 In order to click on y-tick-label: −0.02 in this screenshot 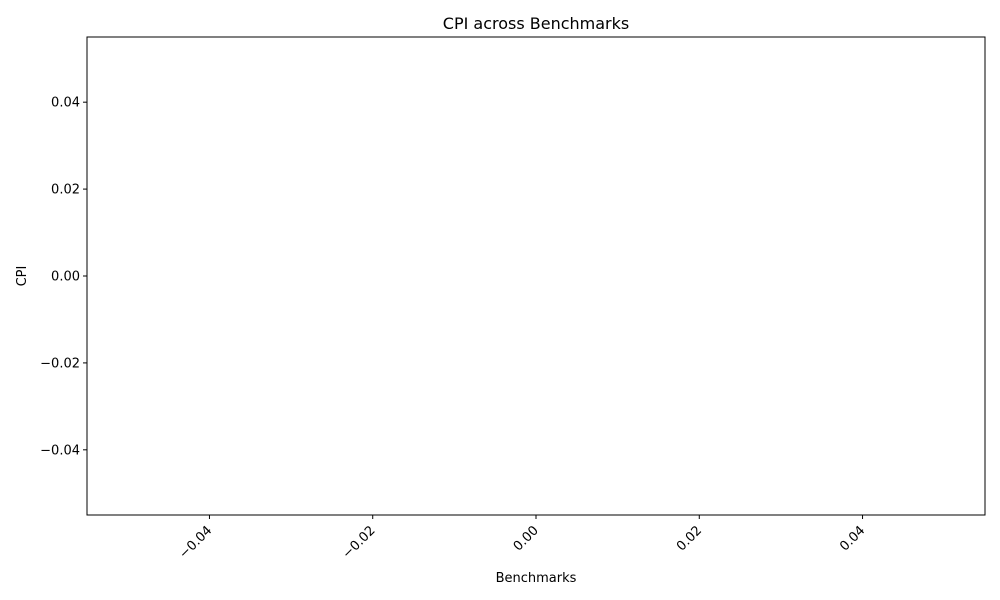, I will do `click(60, 363)`.